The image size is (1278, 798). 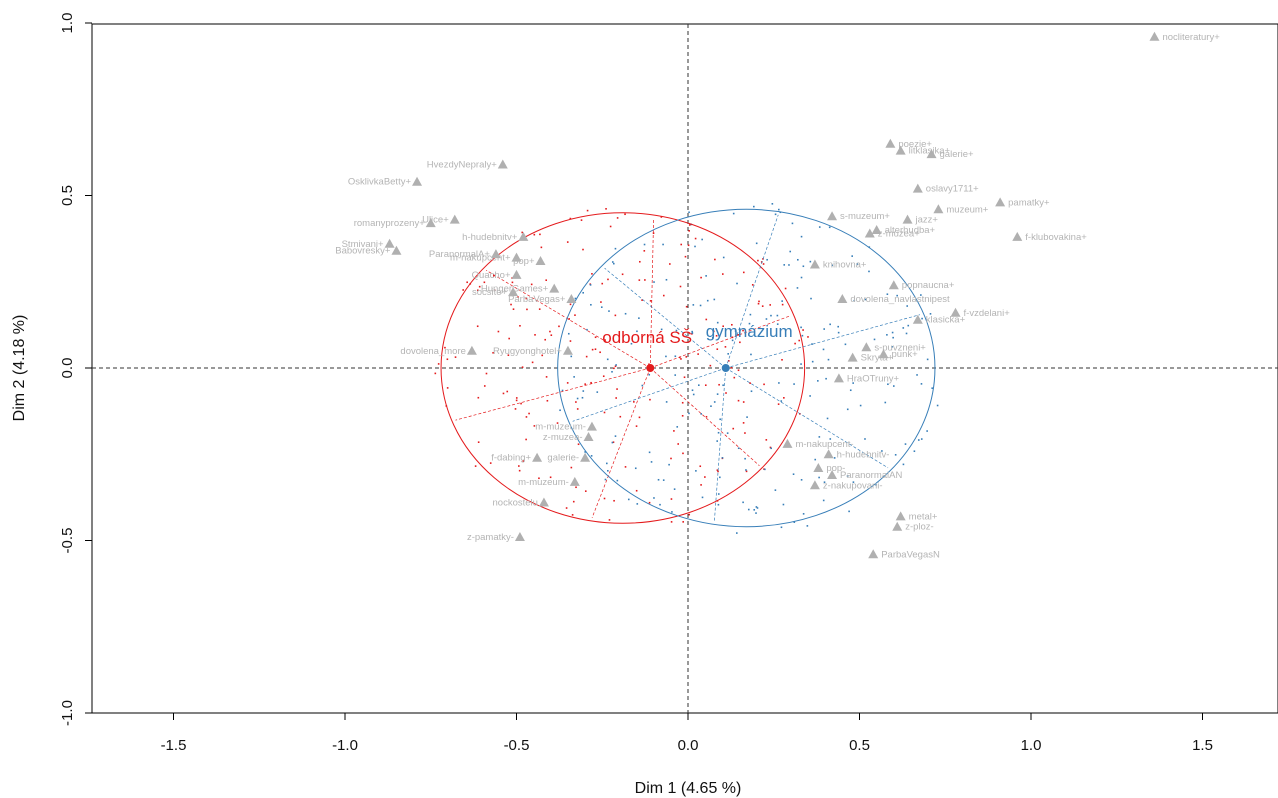 What do you see at coordinates (563, 437) in the screenshot?
I see `modality-label: z-muzea-` at bounding box center [563, 437].